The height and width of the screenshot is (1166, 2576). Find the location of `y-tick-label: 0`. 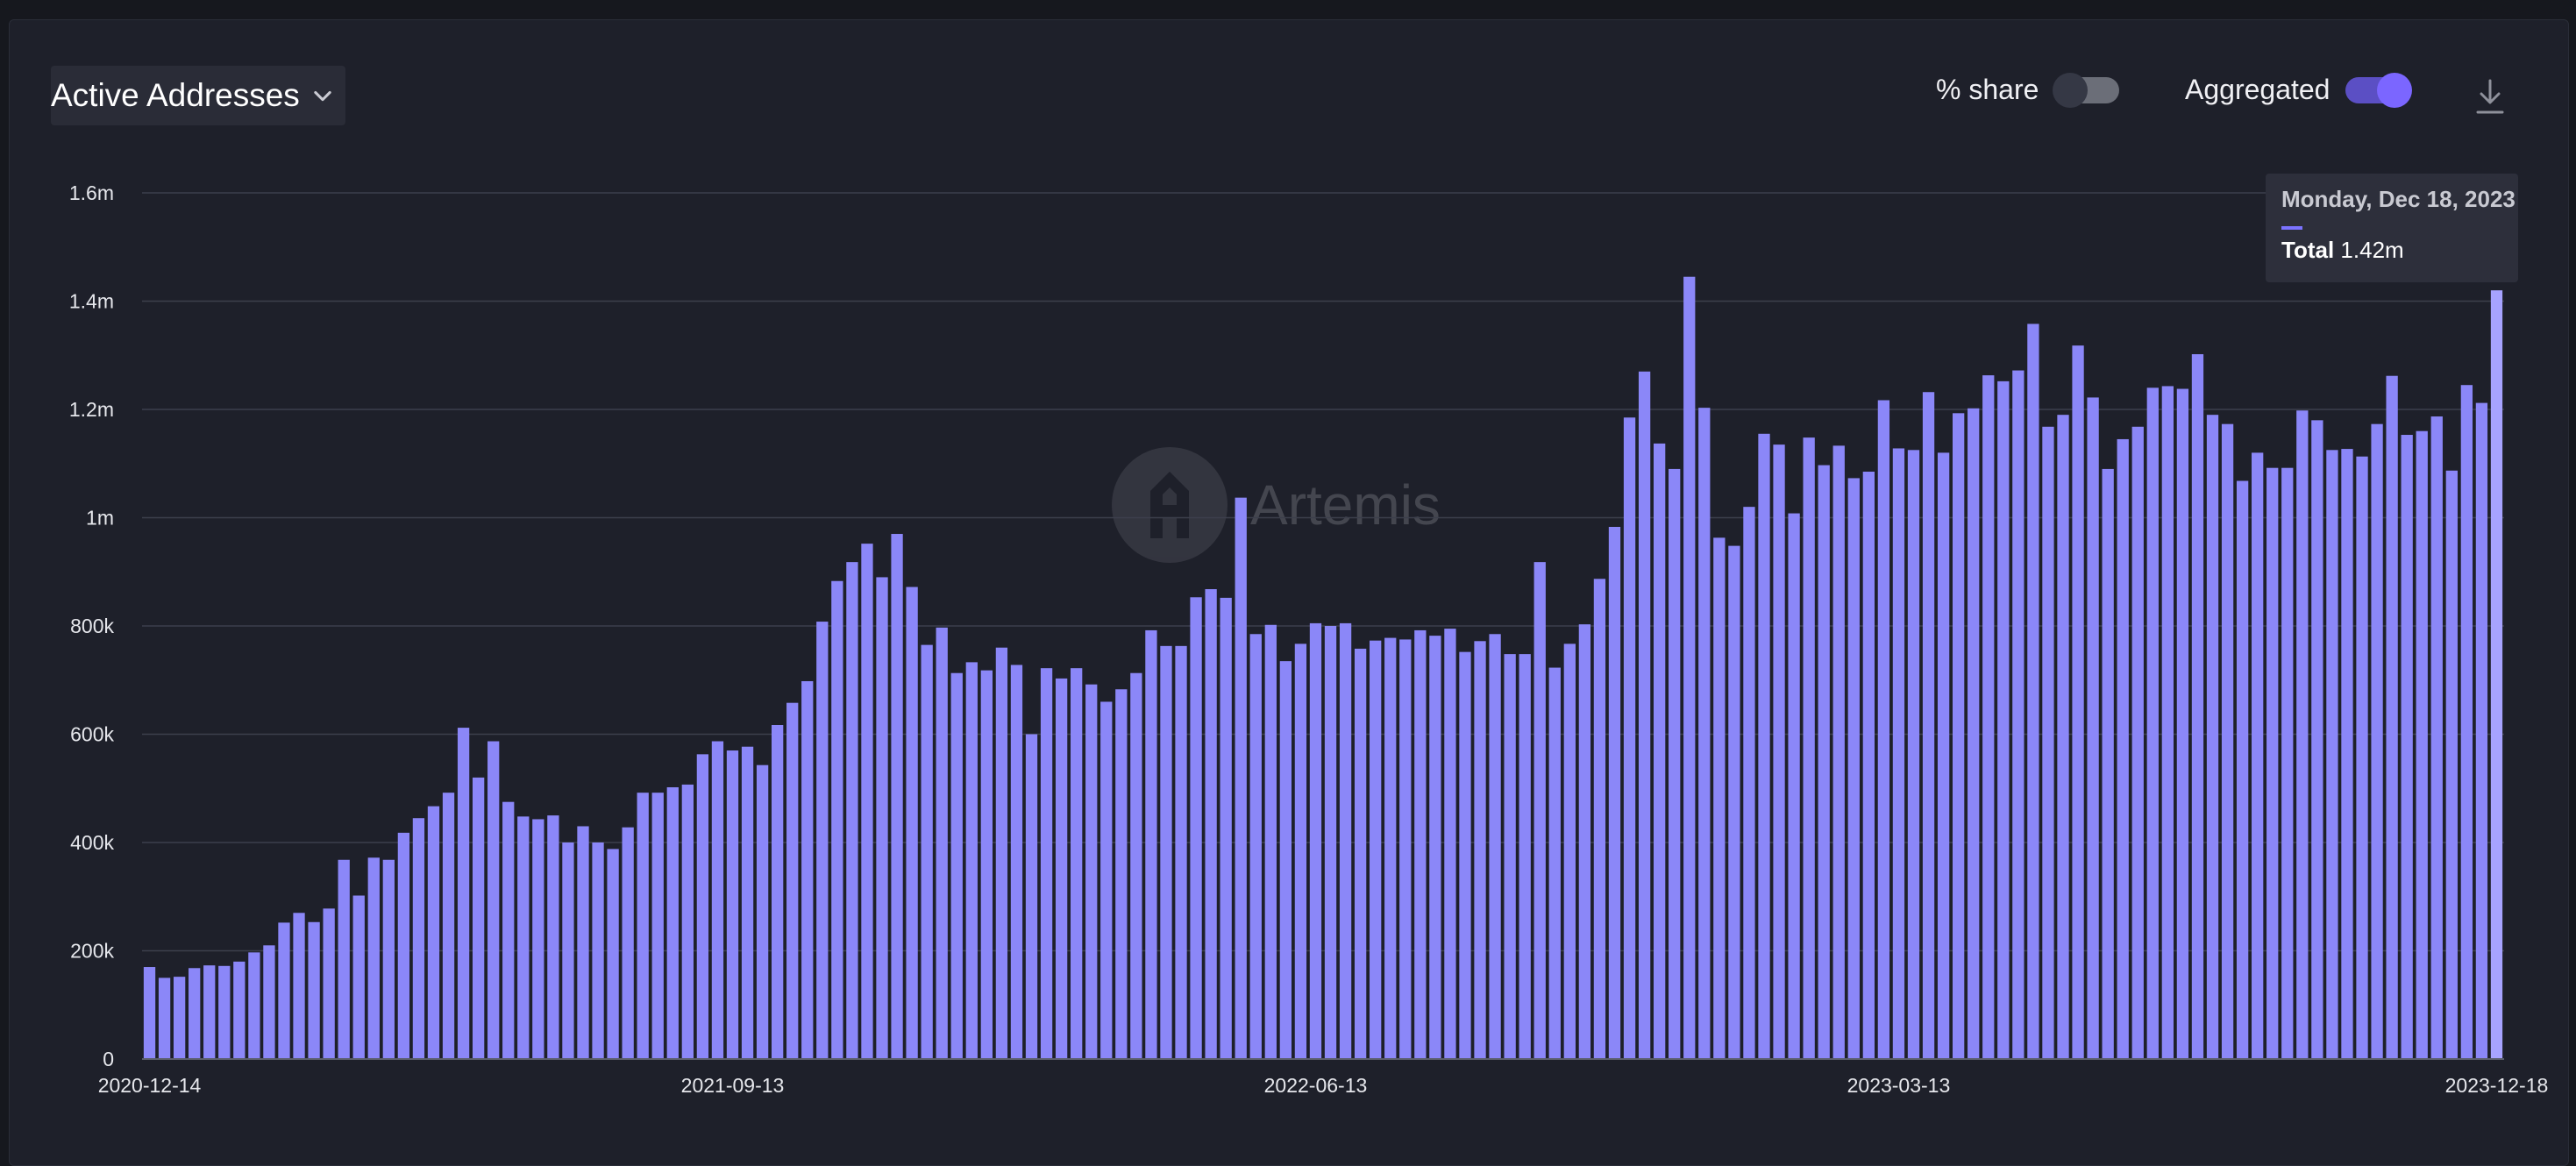

y-tick-label: 0 is located at coordinates (108, 1059).